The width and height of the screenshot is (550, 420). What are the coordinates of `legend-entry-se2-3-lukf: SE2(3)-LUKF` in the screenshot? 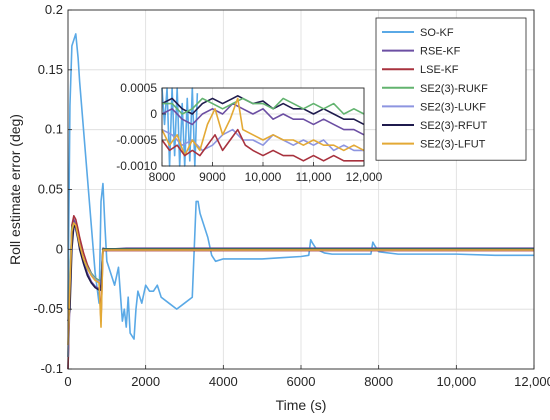 It's located at (434, 107).